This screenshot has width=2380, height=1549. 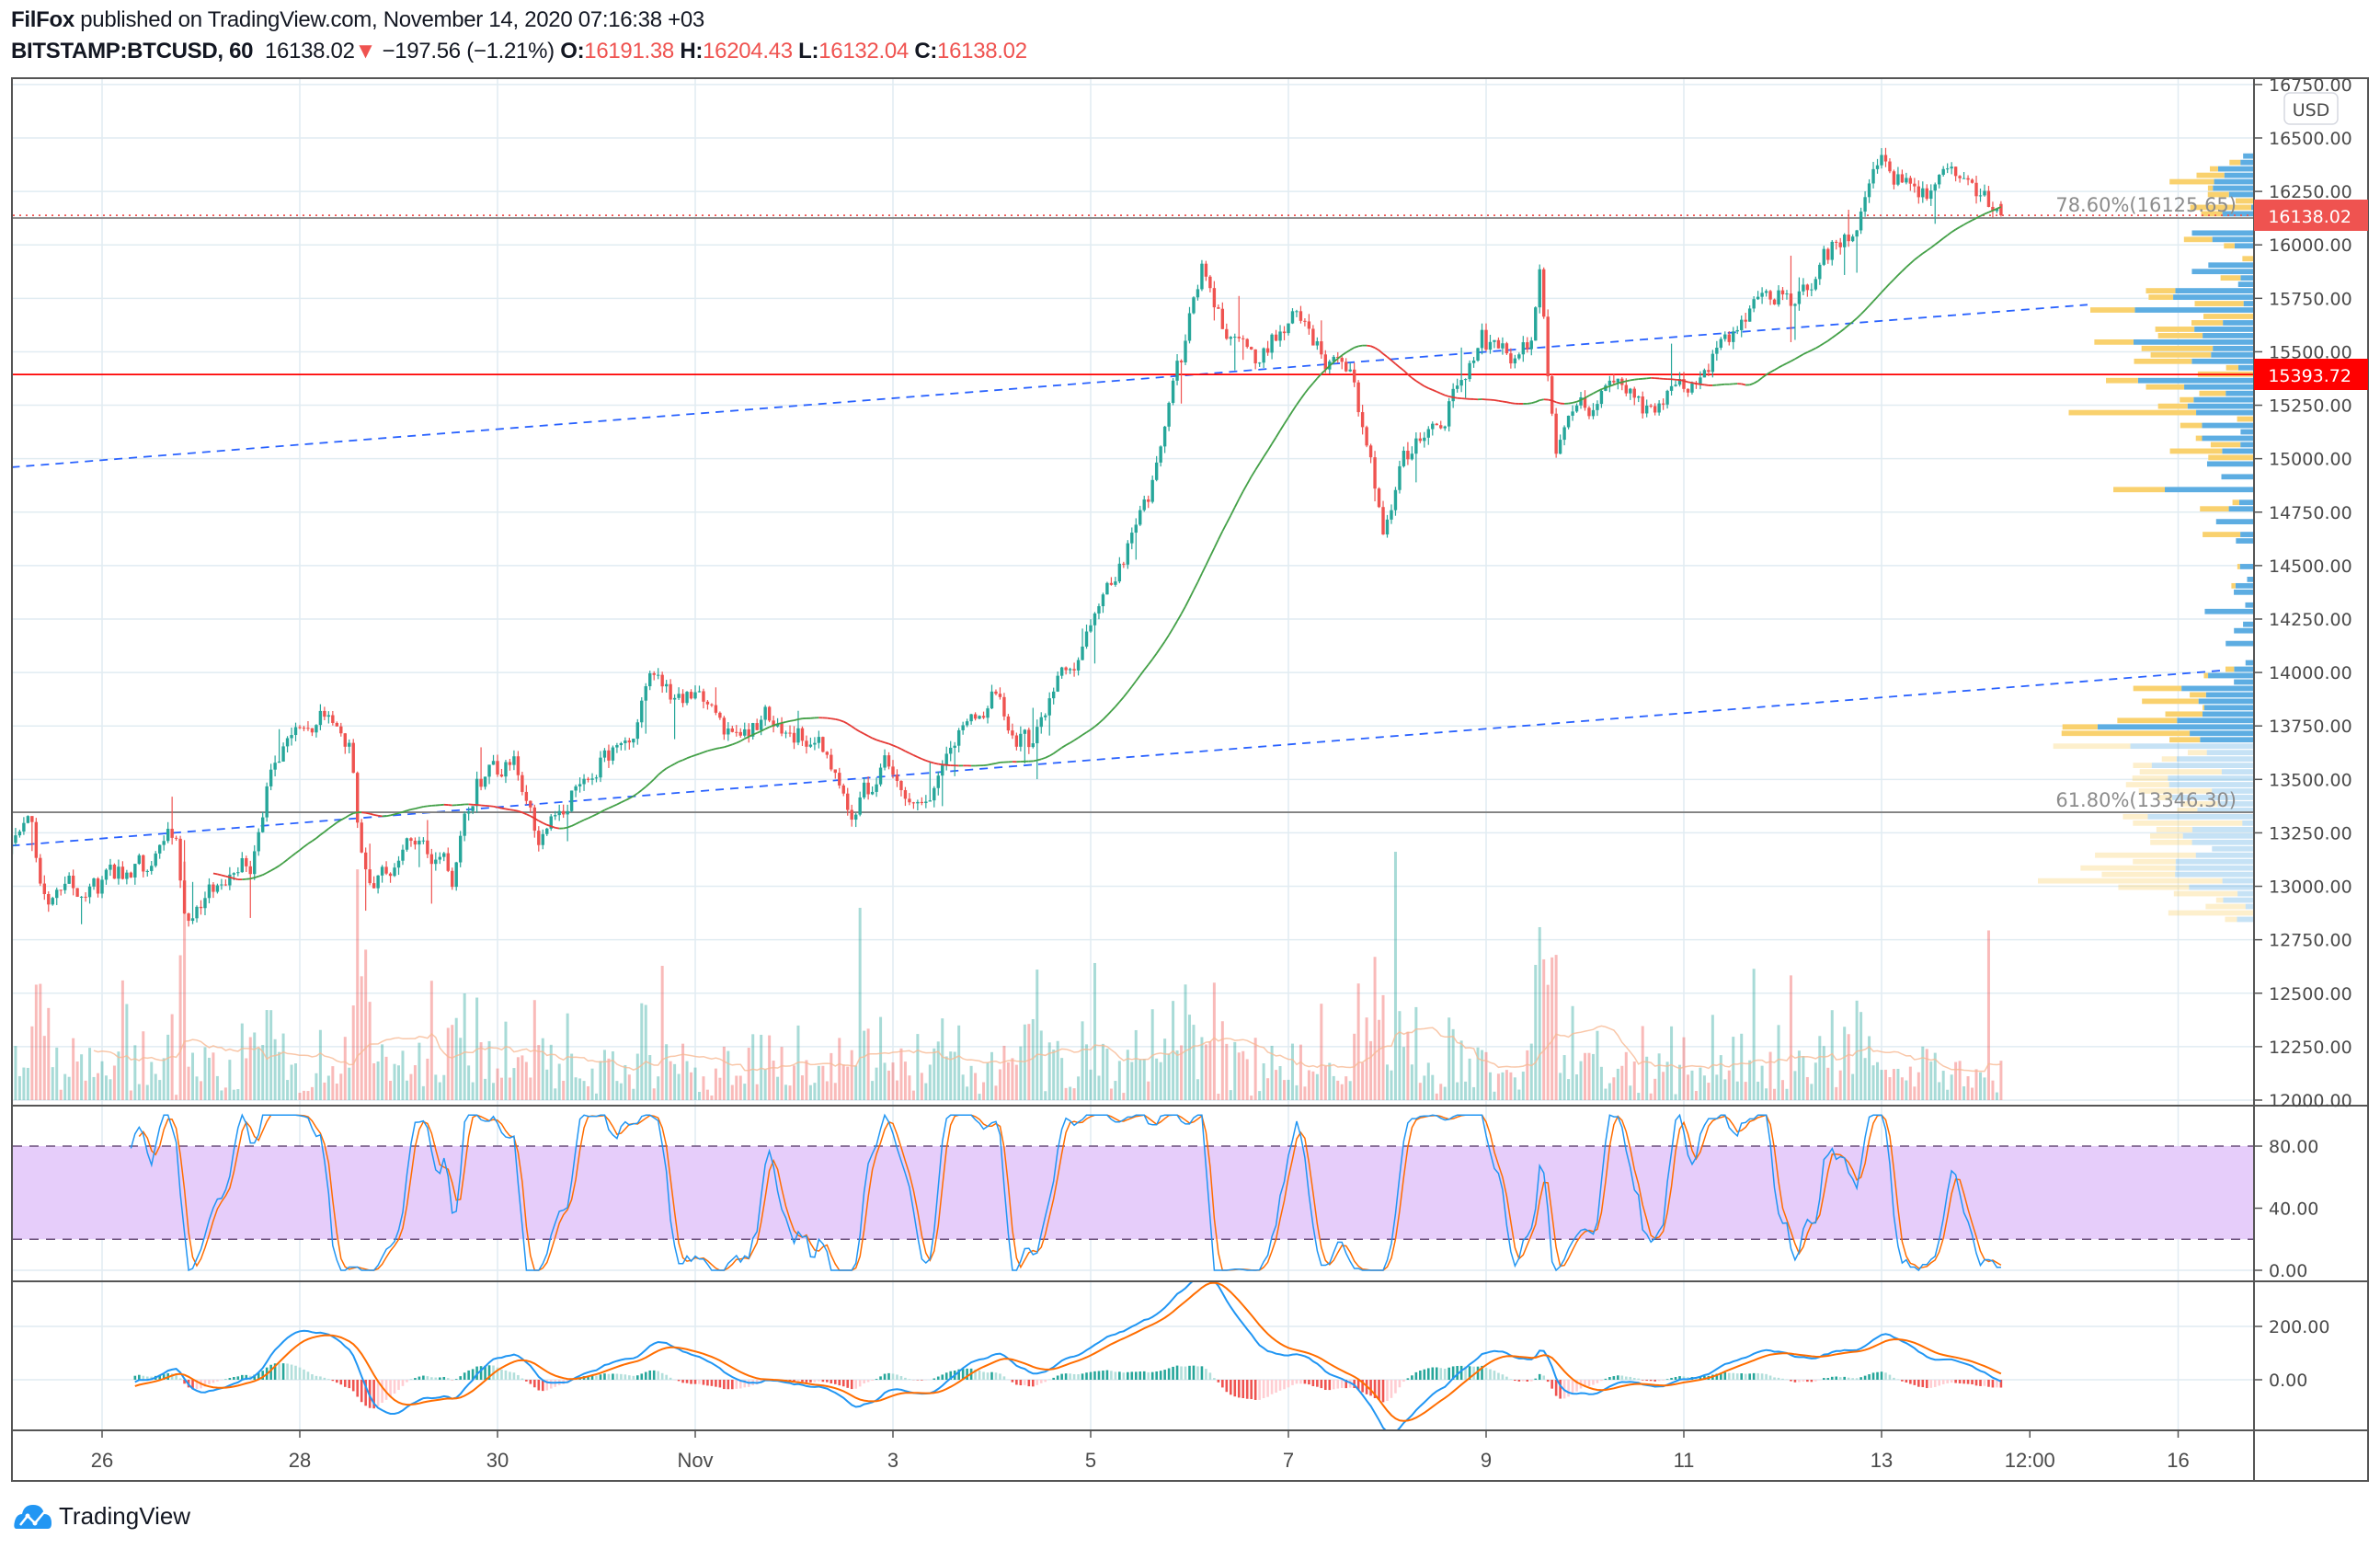 What do you see at coordinates (2146, 205) in the screenshot?
I see `fib-786-label: 78.60%(16125.65)` at bounding box center [2146, 205].